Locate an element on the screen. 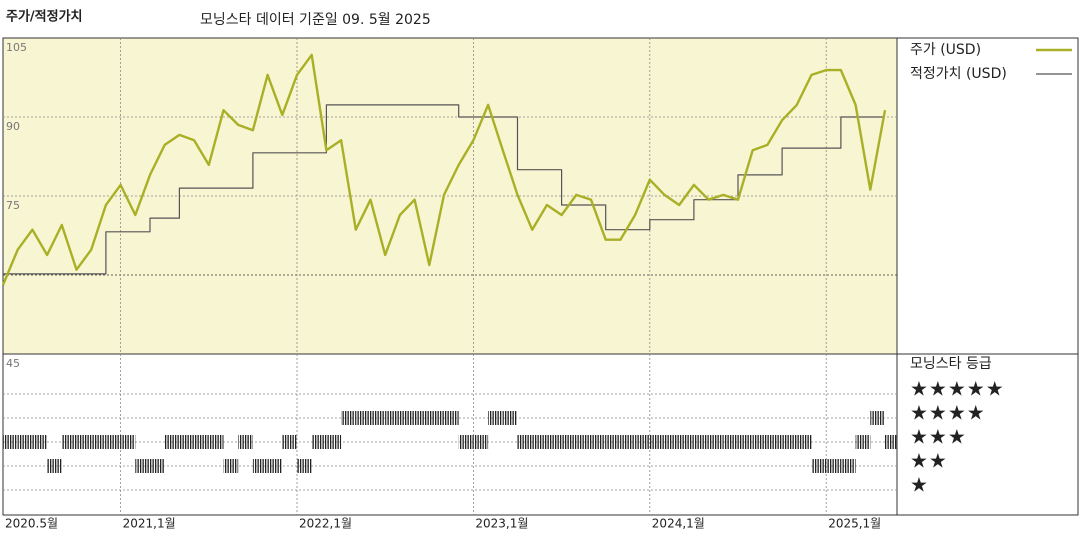 This screenshot has width=1080, height=544. legend-label: 적정가치 (USD) is located at coordinates (958, 74).